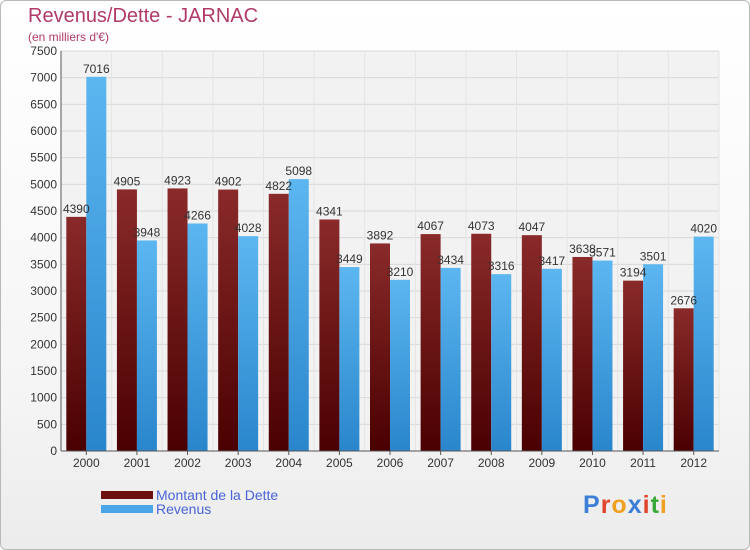  What do you see at coordinates (491, 463) in the screenshot?
I see `x-tick-label: 2008` at bounding box center [491, 463].